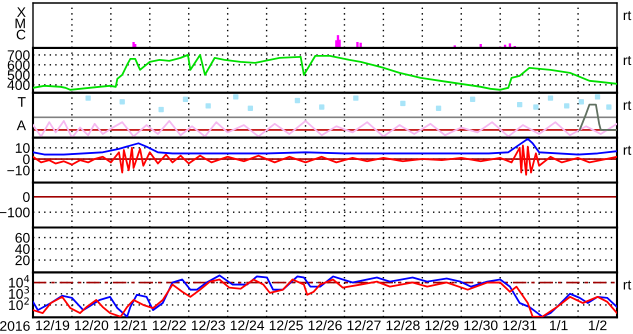 The width and height of the screenshot is (633, 334). Describe the element at coordinates (22, 260) in the screenshot. I see `y-tick-label: 20` at that location.